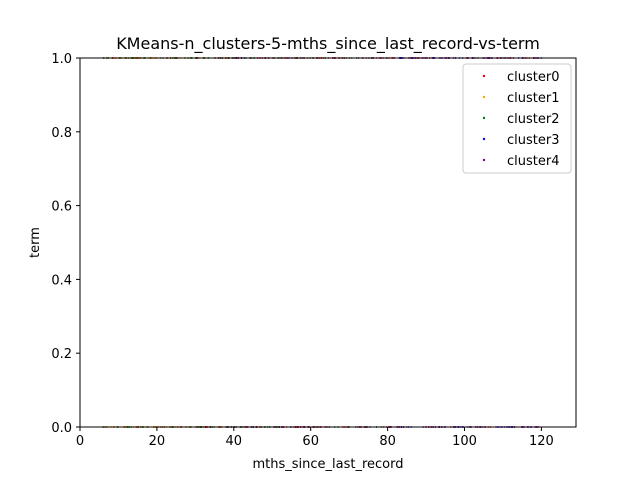 The image size is (640, 480). What do you see at coordinates (61, 354) in the screenshot?
I see `y-tick-label: 0.2` at bounding box center [61, 354].